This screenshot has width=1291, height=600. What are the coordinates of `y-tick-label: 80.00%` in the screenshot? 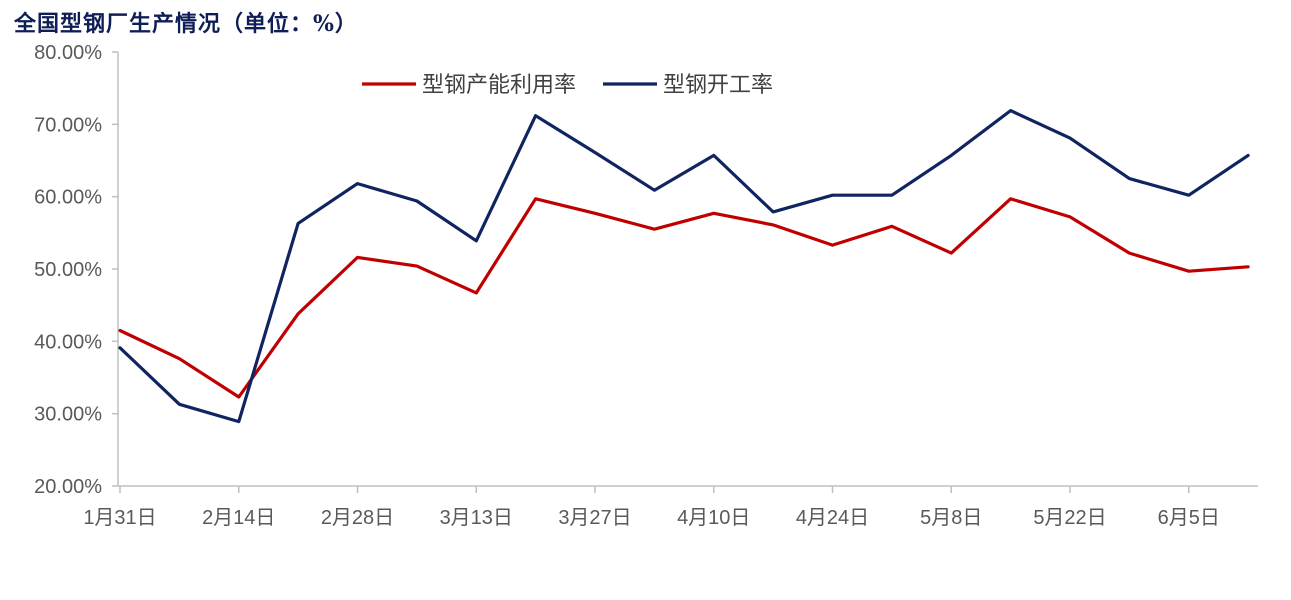 It's located at (68, 53).